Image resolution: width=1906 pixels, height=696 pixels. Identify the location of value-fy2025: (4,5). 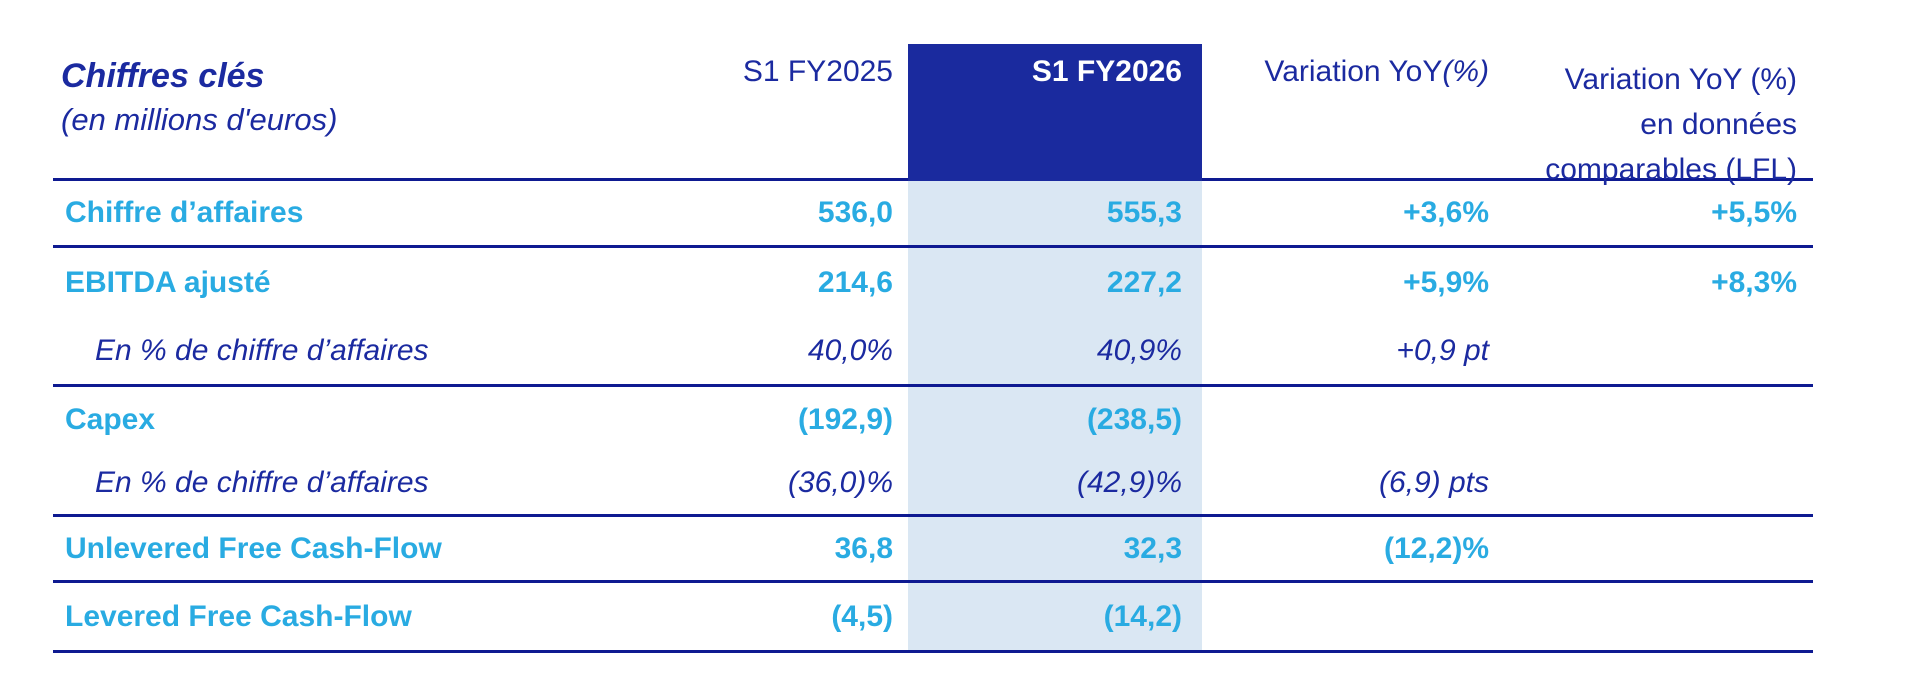
(862, 616).